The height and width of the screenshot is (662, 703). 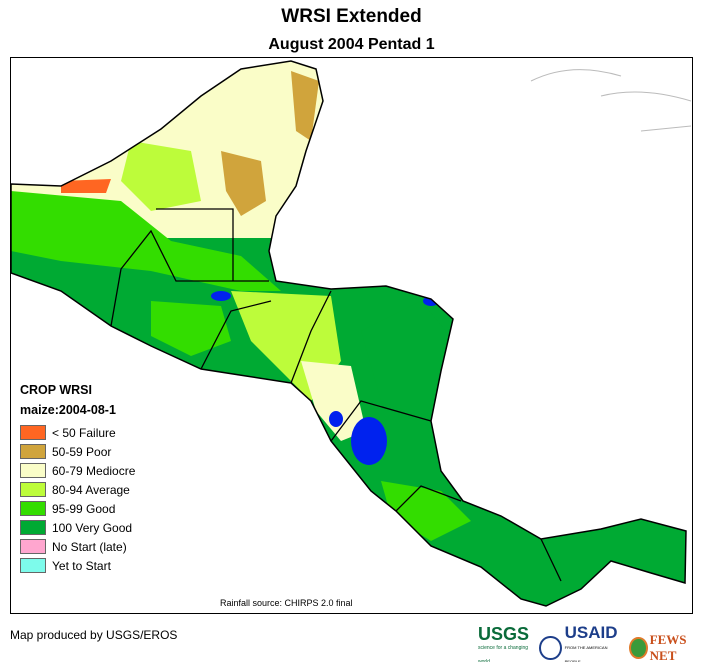 I want to click on legend-item: 50-59 Poor, so click(x=77, y=451).